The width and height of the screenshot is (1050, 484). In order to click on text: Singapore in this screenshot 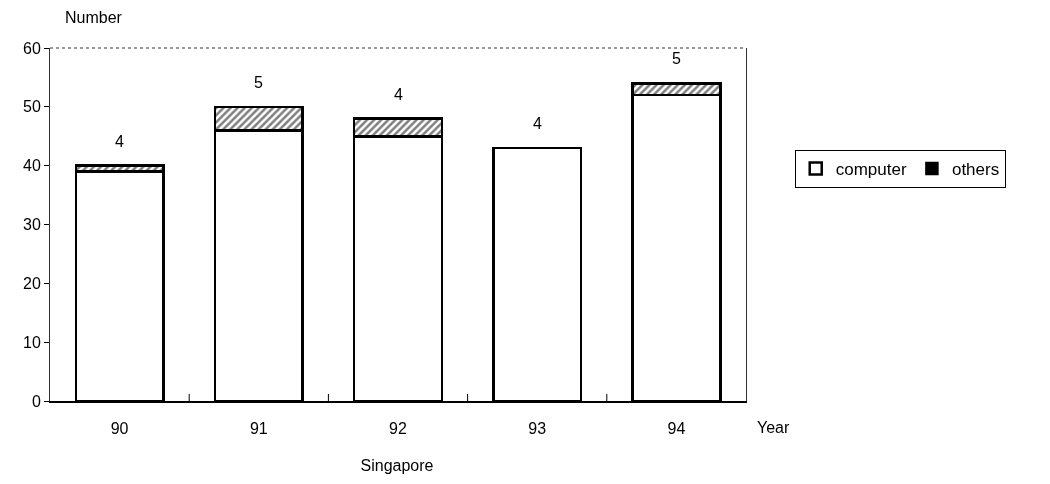, I will do `click(397, 465)`.